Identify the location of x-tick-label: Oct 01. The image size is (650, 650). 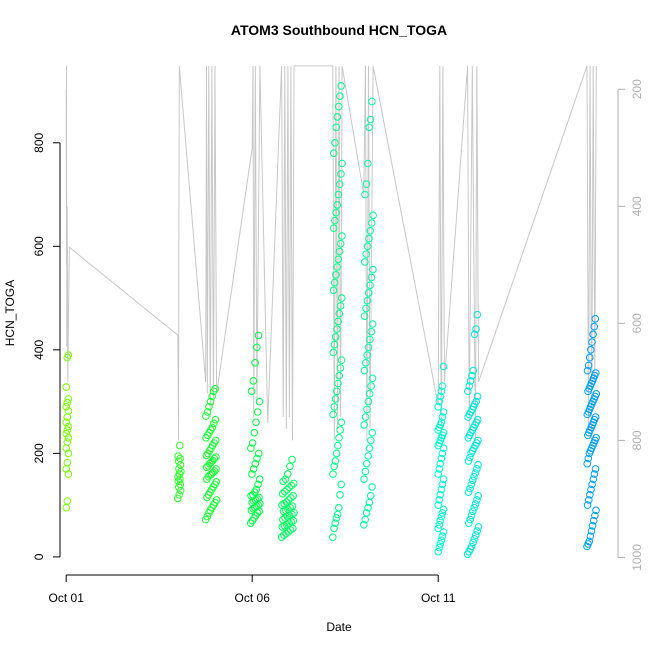
(67, 598).